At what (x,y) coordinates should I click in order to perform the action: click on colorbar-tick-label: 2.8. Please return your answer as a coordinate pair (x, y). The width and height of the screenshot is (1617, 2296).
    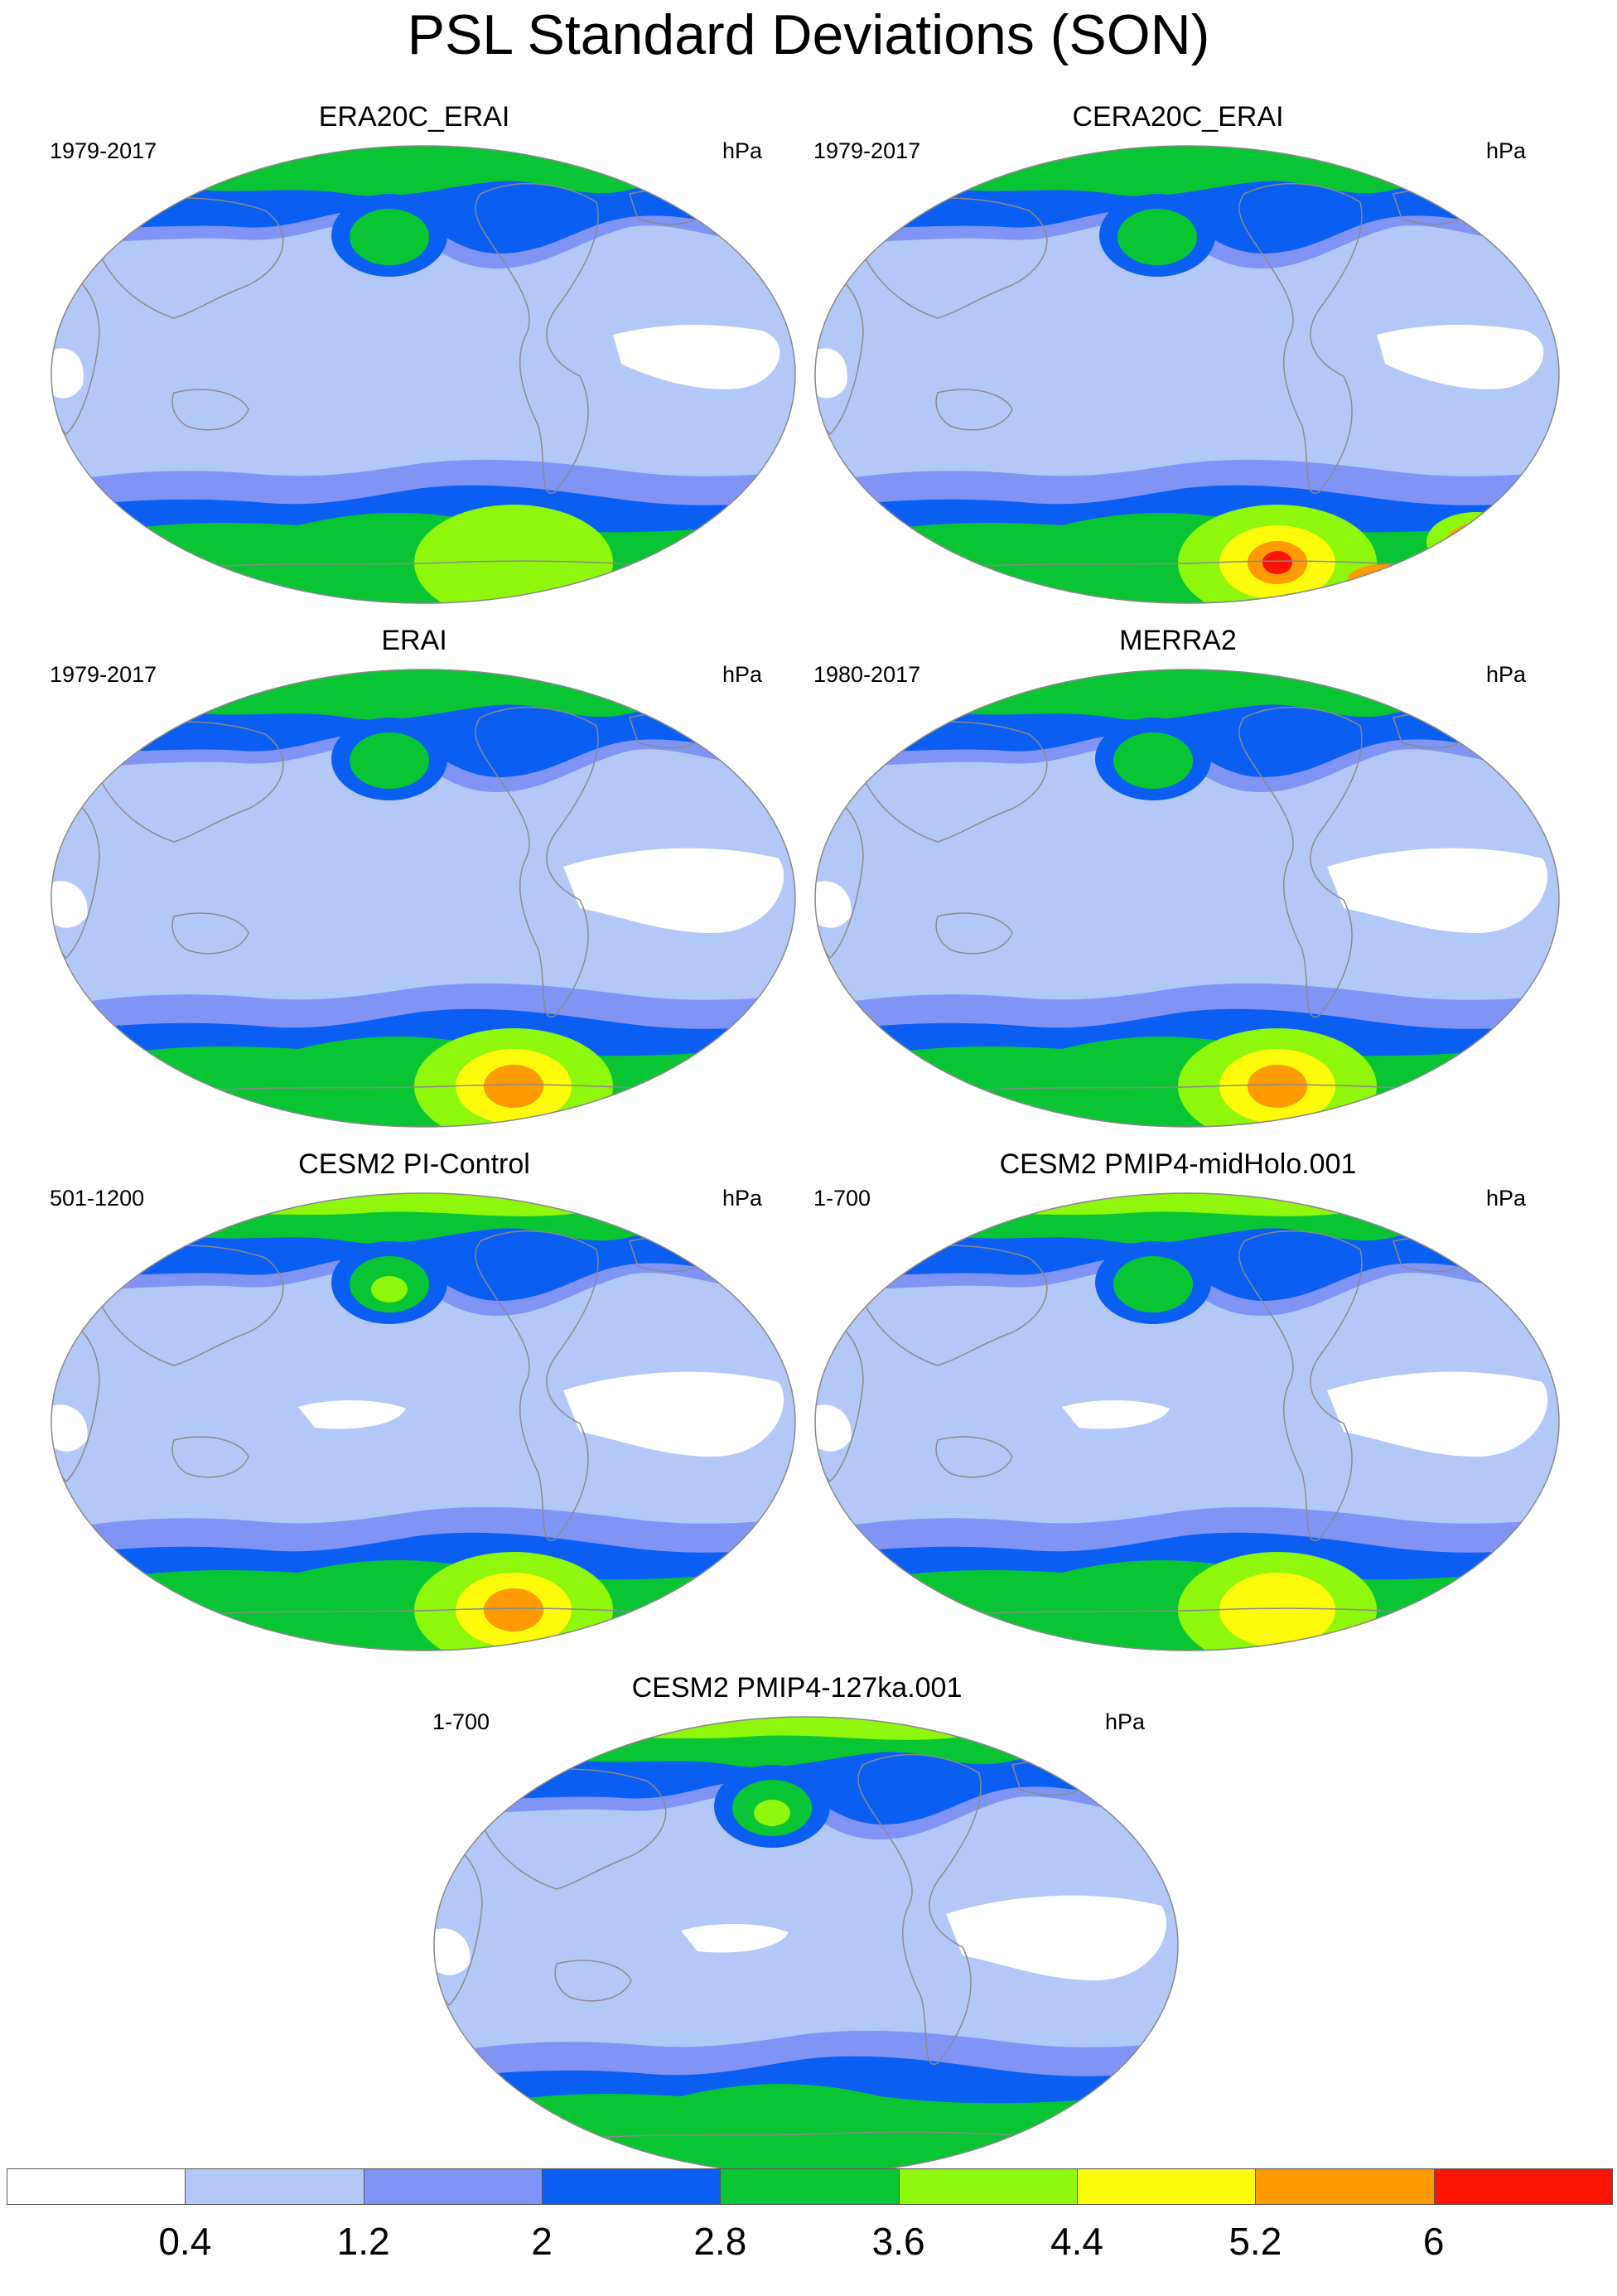
    Looking at the image, I should click on (720, 2242).